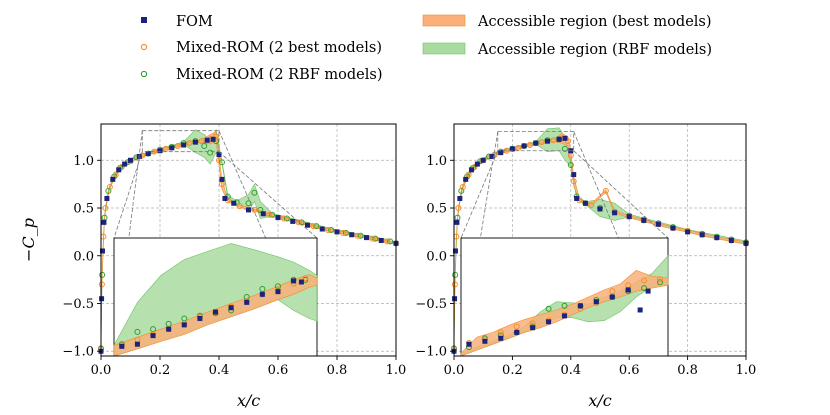 This screenshot has width=830, height=415. What do you see at coordinates (444, 20) in the screenshot?
I see `legend-band-best-swatch` at bounding box center [444, 20].